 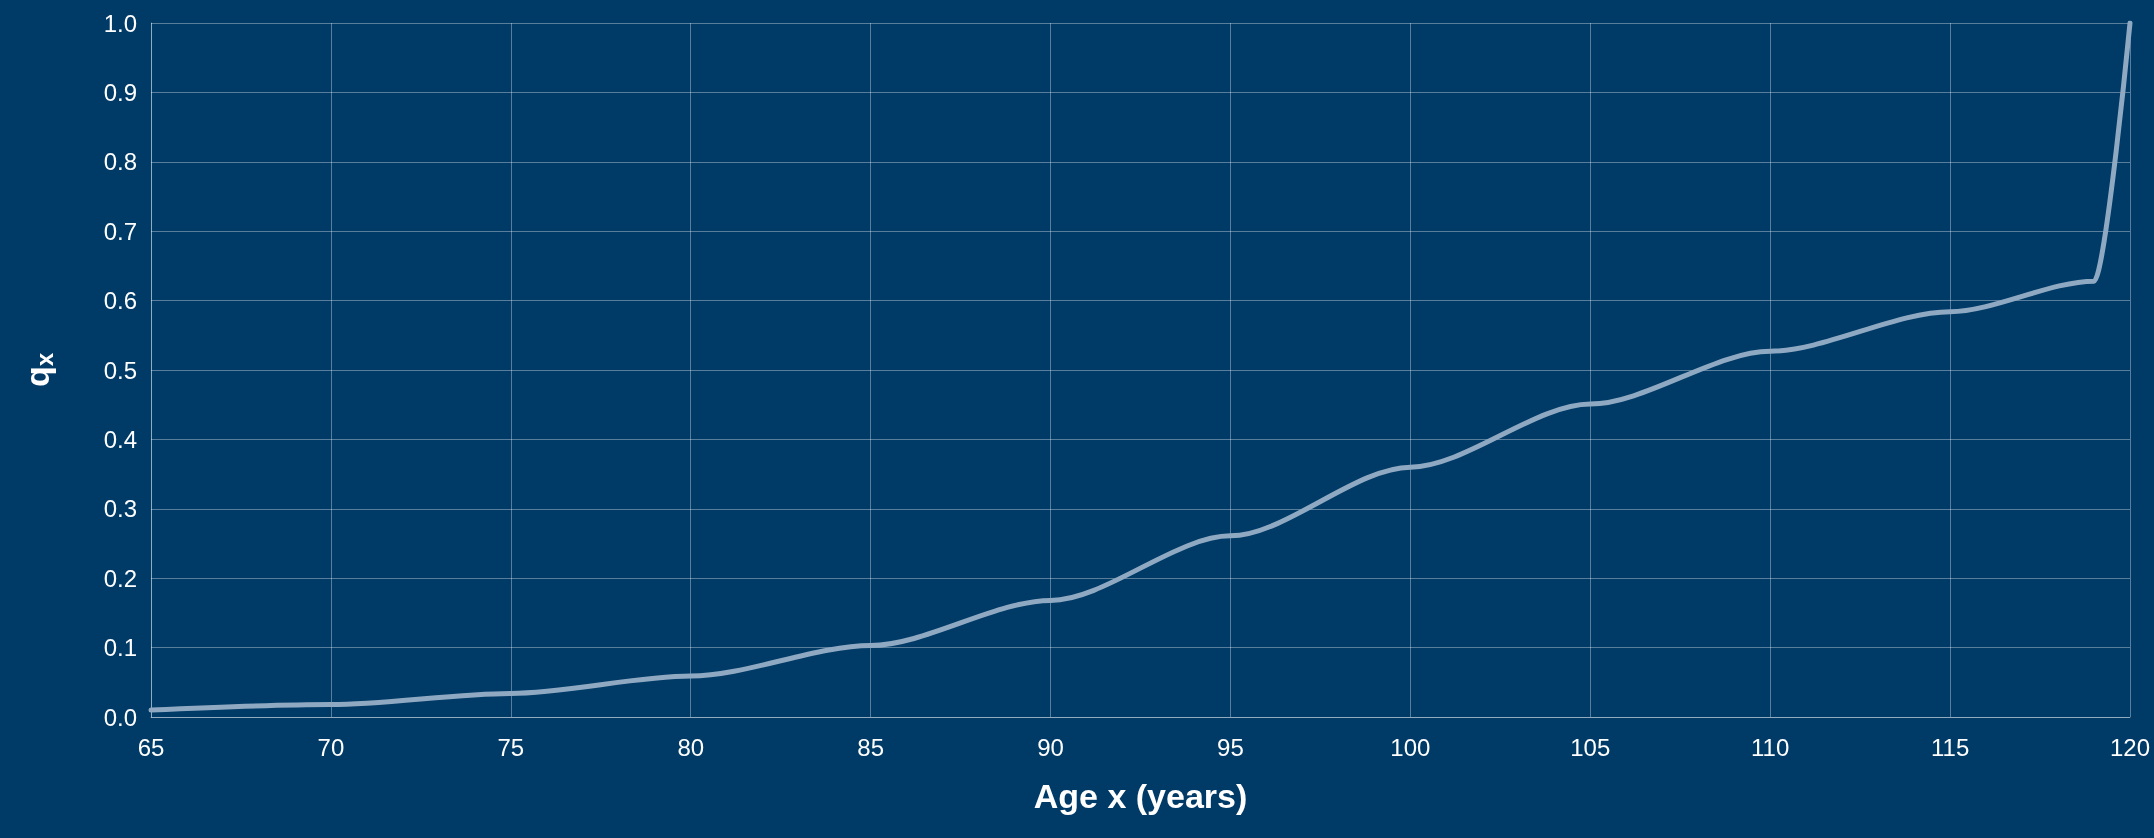 What do you see at coordinates (1590, 747) in the screenshot?
I see `x-tick-label: 105` at bounding box center [1590, 747].